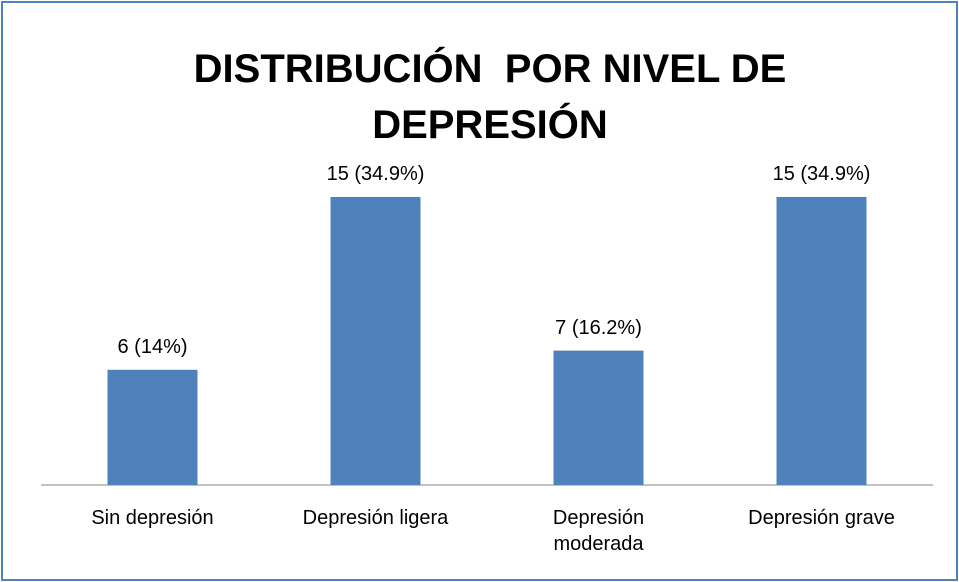  I want to click on x-tick-label: Depresión moderada, so click(598, 531).